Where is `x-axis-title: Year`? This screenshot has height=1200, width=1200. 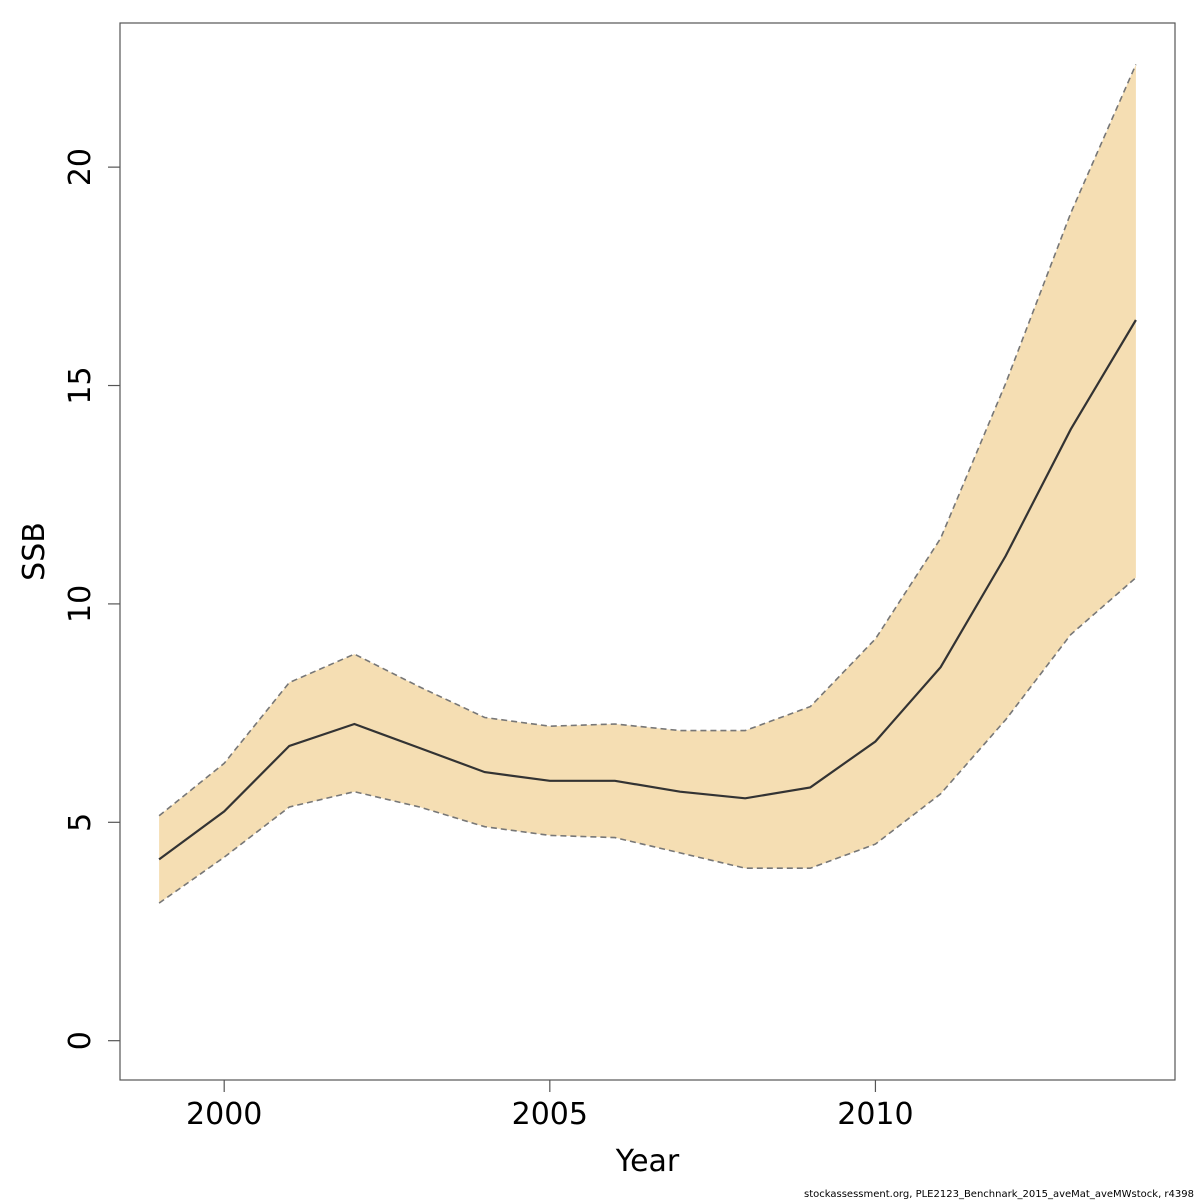
x-axis-title: Year is located at coordinates (647, 1161).